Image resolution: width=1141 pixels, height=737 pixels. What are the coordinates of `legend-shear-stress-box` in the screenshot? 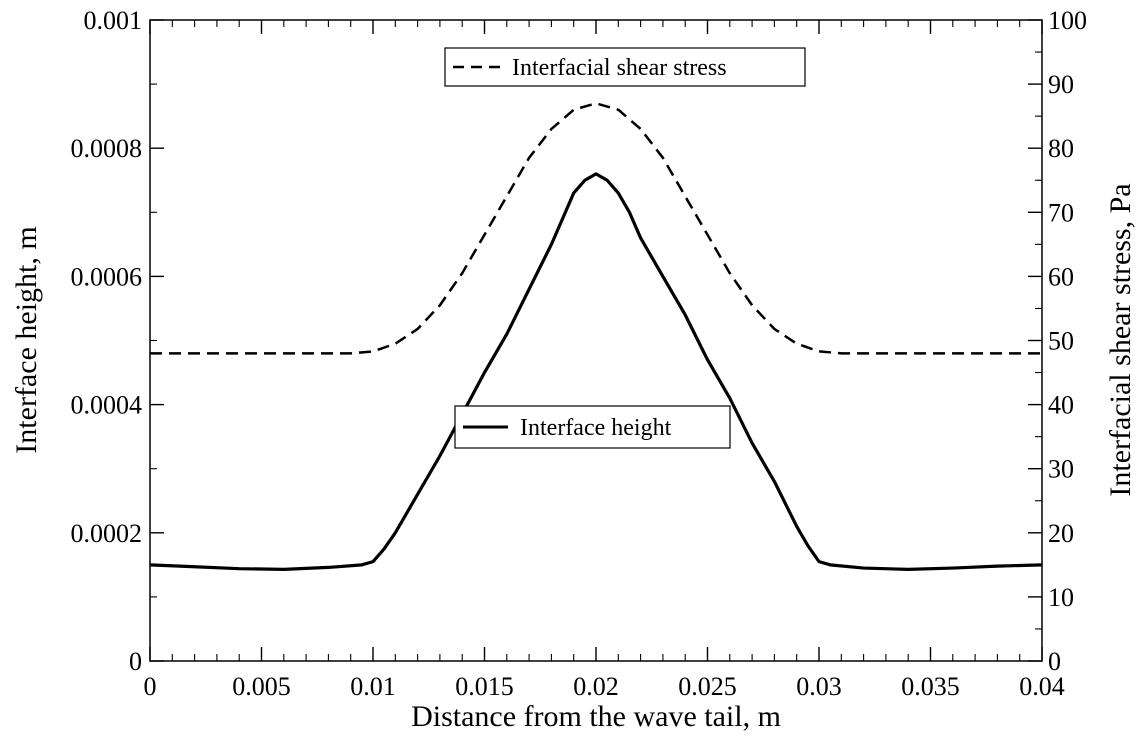 It's located at (625, 67).